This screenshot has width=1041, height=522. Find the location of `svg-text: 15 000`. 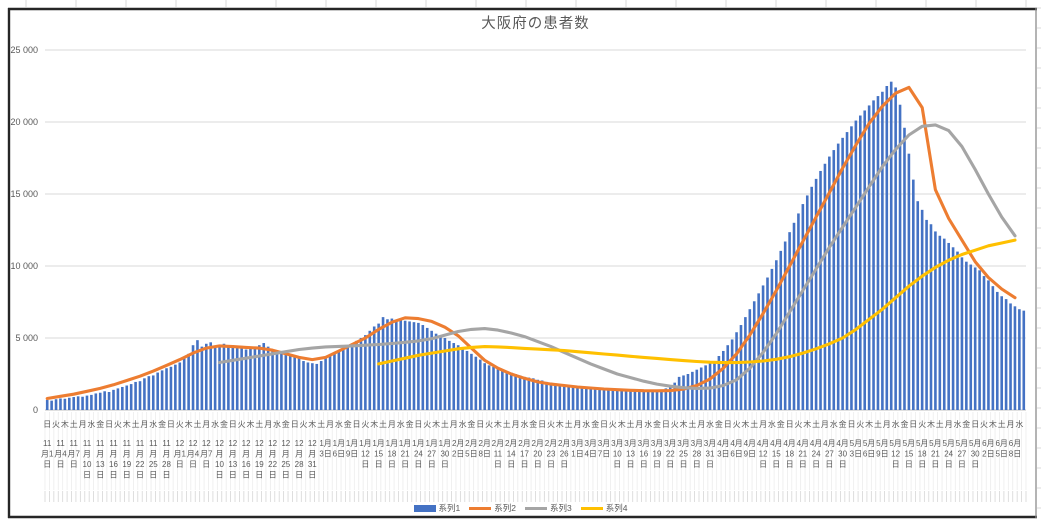

svg-text: 15 000 is located at coordinates (24, 194).